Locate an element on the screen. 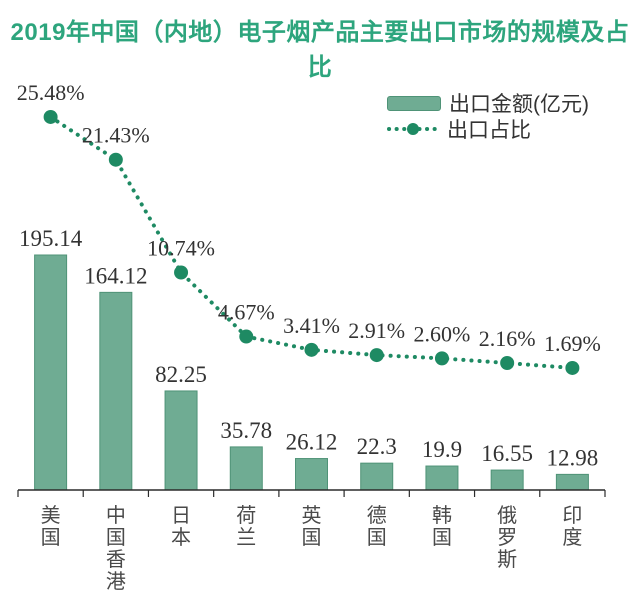 Image resolution: width=640 pixels, height=607 pixels. share-point-label: 2.60% is located at coordinates (442, 333).